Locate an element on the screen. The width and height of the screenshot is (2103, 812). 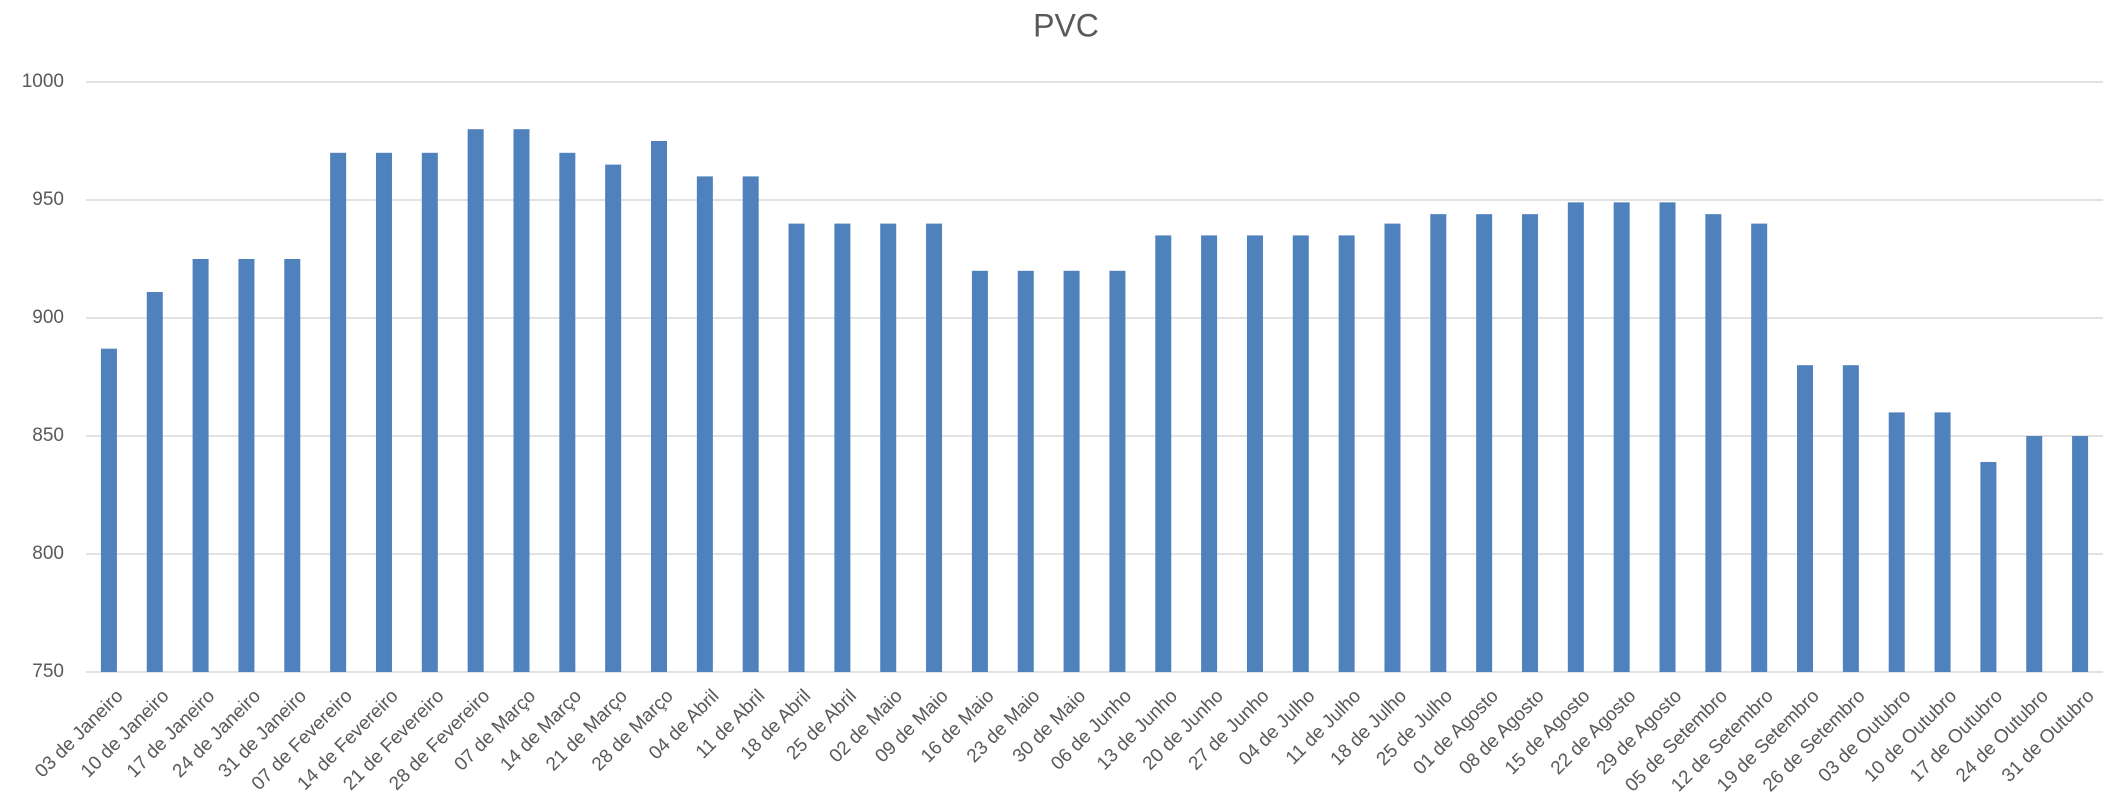
y-tick-label: 800 is located at coordinates (48, 553).